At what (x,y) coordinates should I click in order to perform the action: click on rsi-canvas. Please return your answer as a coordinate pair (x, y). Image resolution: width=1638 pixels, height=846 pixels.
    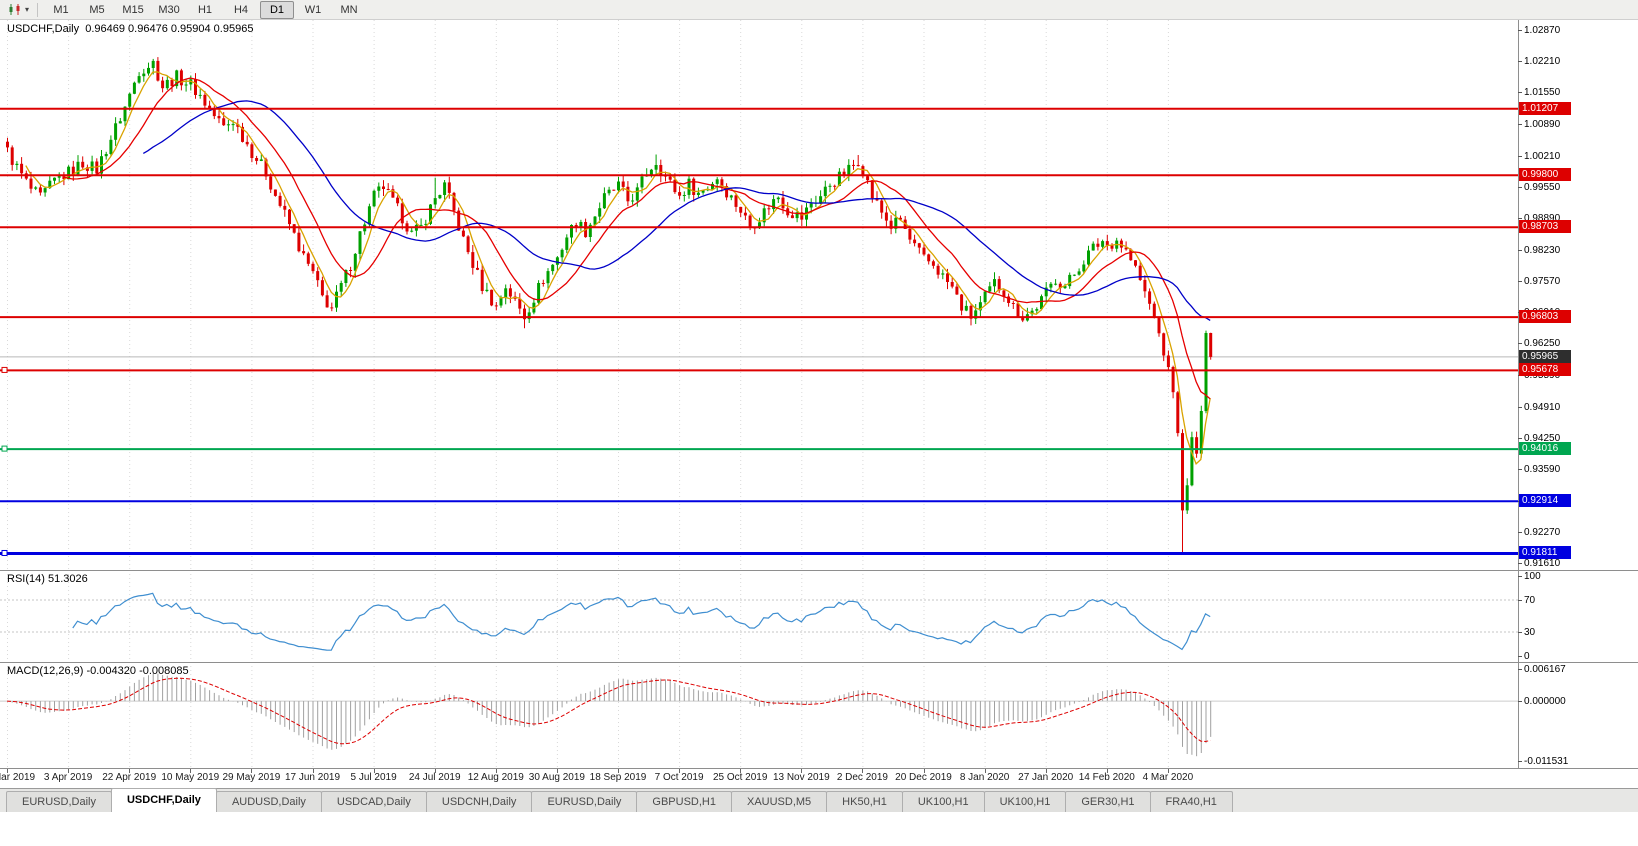
    Looking at the image, I should click on (759, 616).